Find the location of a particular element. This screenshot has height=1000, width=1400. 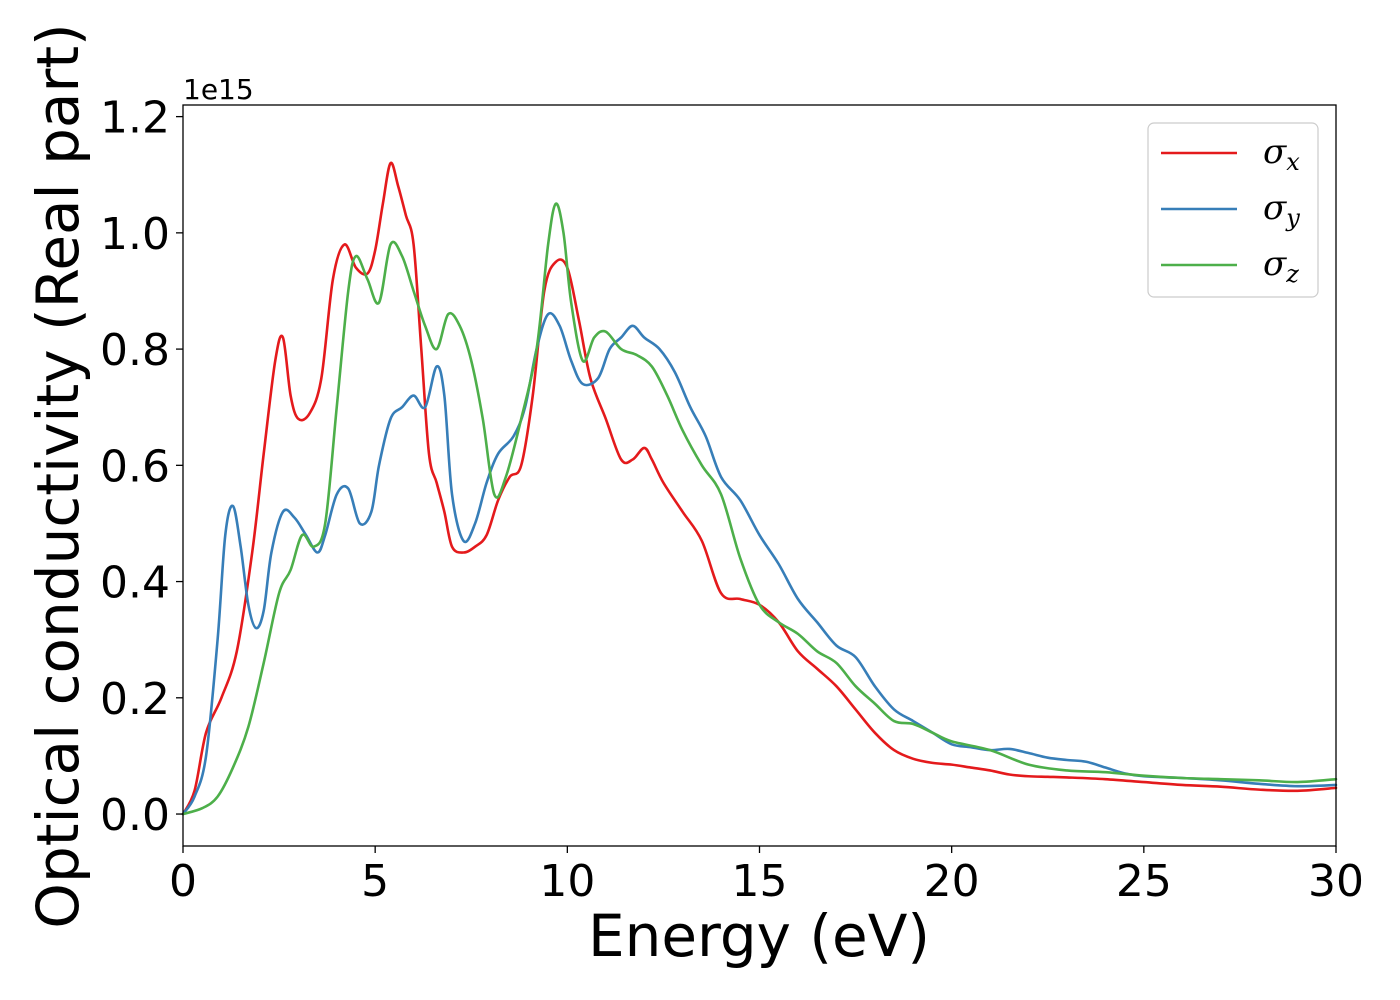

y-tick-label: 0.6 is located at coordinates (135, 466).